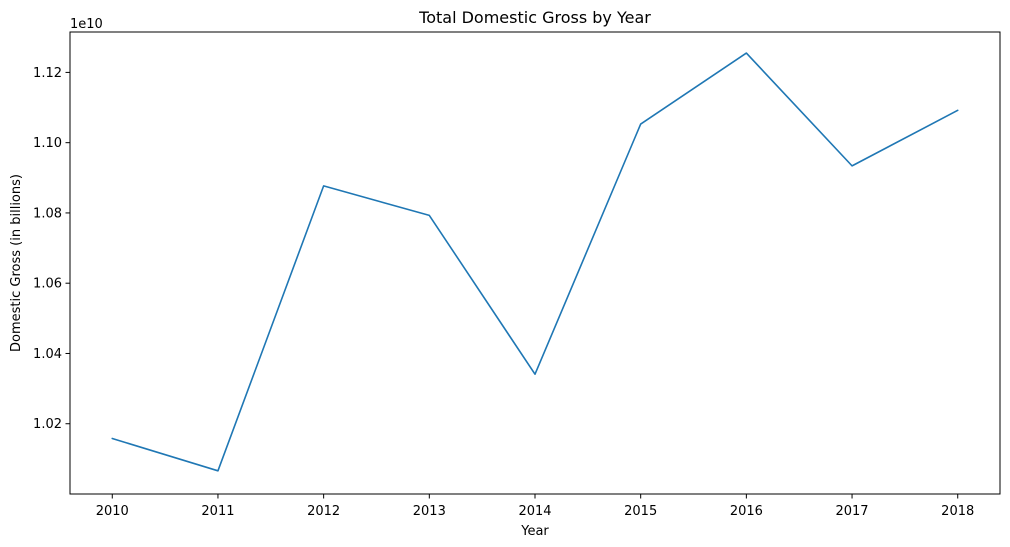  I want to click on x-tick-label: 2012, so click(323, 511).